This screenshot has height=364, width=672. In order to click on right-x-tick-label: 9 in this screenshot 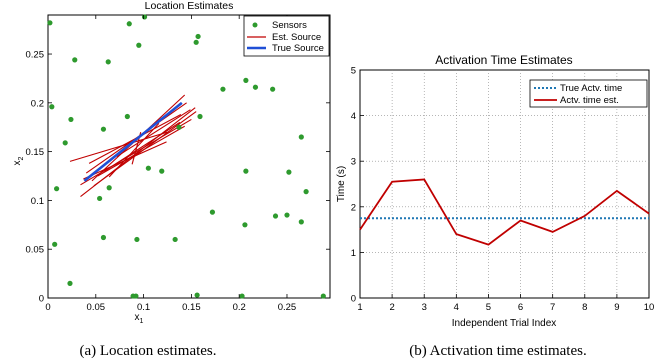, I will do `click(616, 307)`.